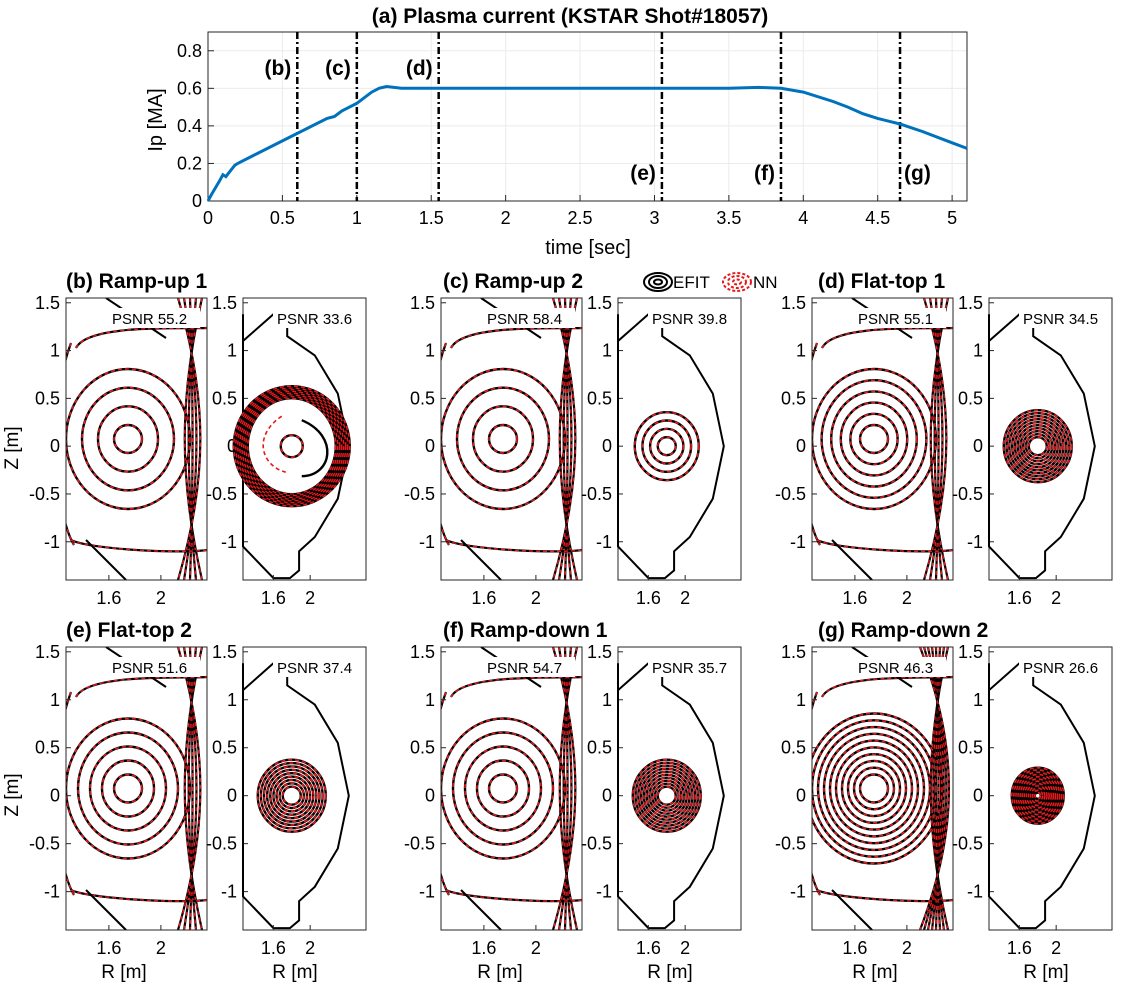 The width and height of the screenshot is (1125, 984). What do you see at coordinates (793, 303) in the screenshot?
I see `z-tick-label: 1.5` at bounding box center [793, 303].